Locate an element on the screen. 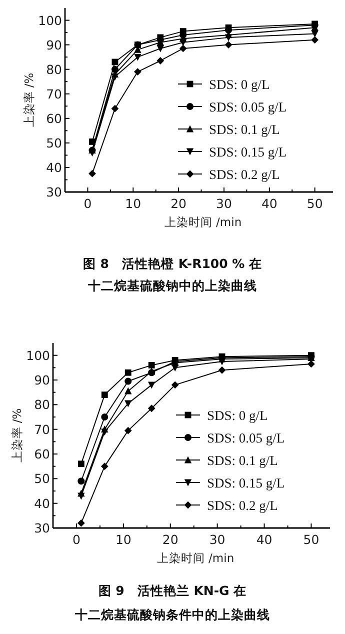 The width and height of the screenshot is (345, 634). text: 十二烷基硫酸钠中的上染曲线 is located at coordinates (172, 285).